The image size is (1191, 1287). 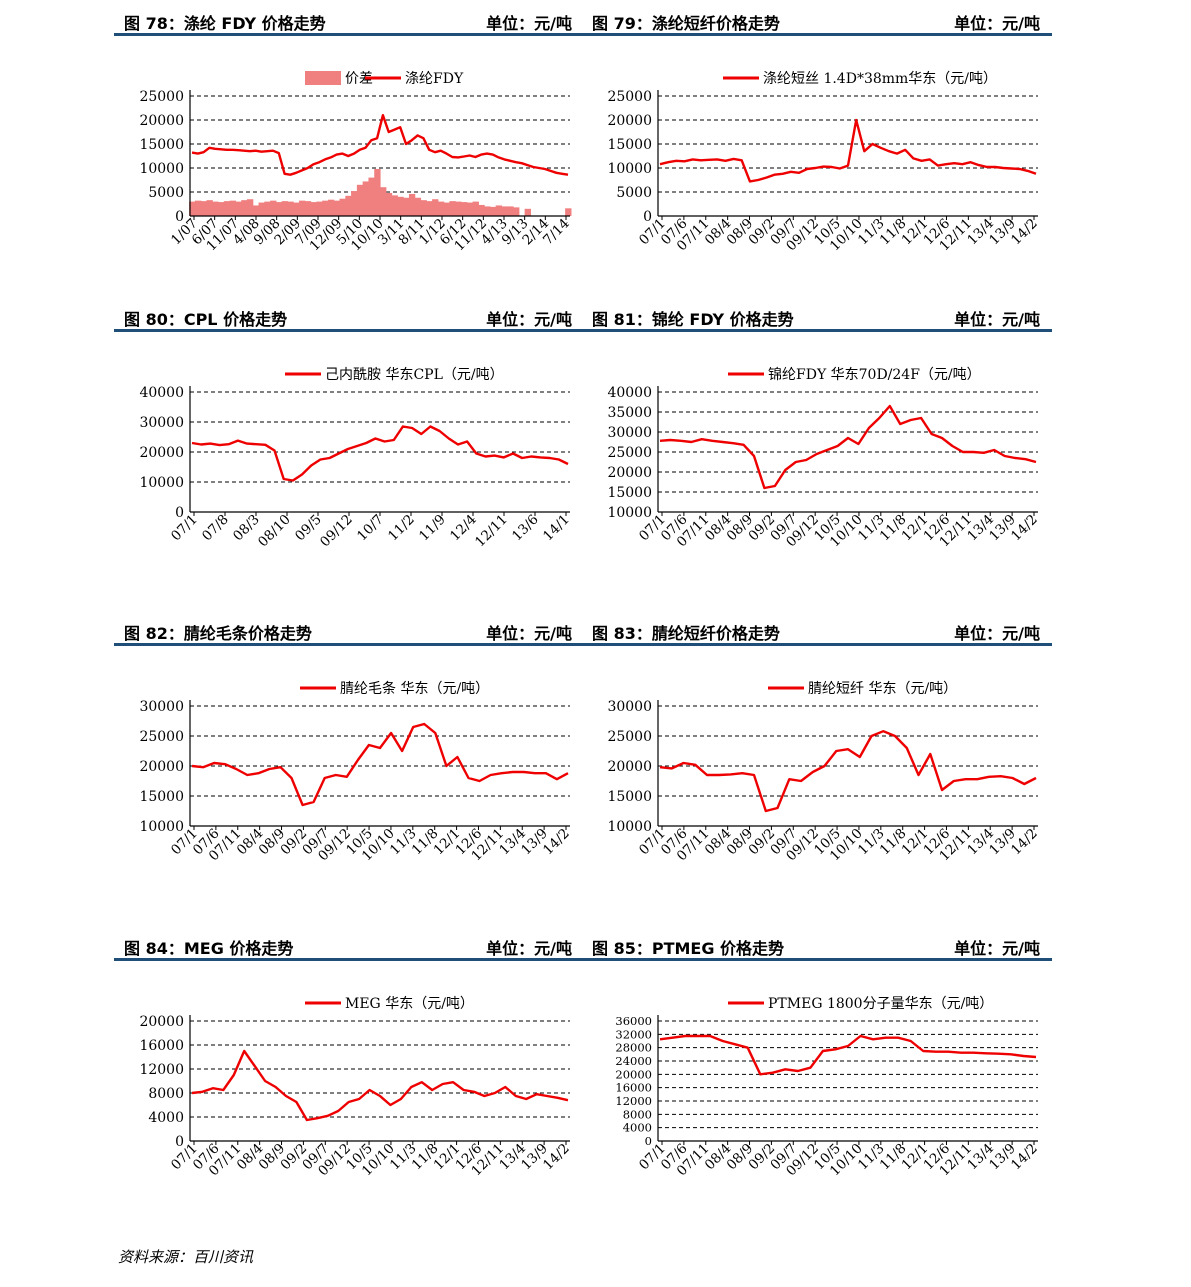 What do you see at coordinates (432, 528) in the screenshot?
I see `x-tick-label: 11/9` at bounding box center [432, 528].